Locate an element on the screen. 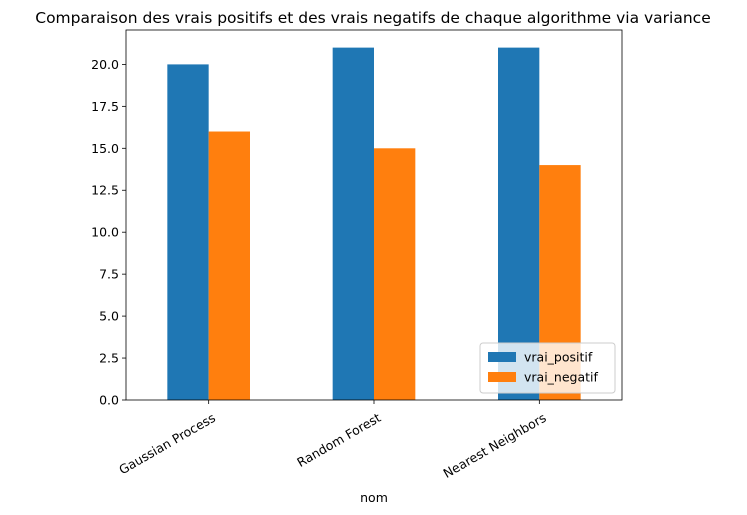  bar-vrai-positif-gaussian-process is located at coordinates (188, 232).